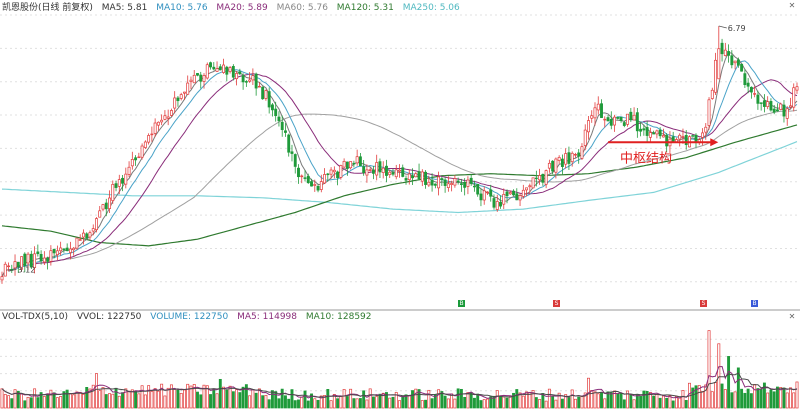 This screenshot has width=800, height=413. Describe the element at coordinates (703, 303) in the screenshot. I see `signal-marker-s2: S` at that location.